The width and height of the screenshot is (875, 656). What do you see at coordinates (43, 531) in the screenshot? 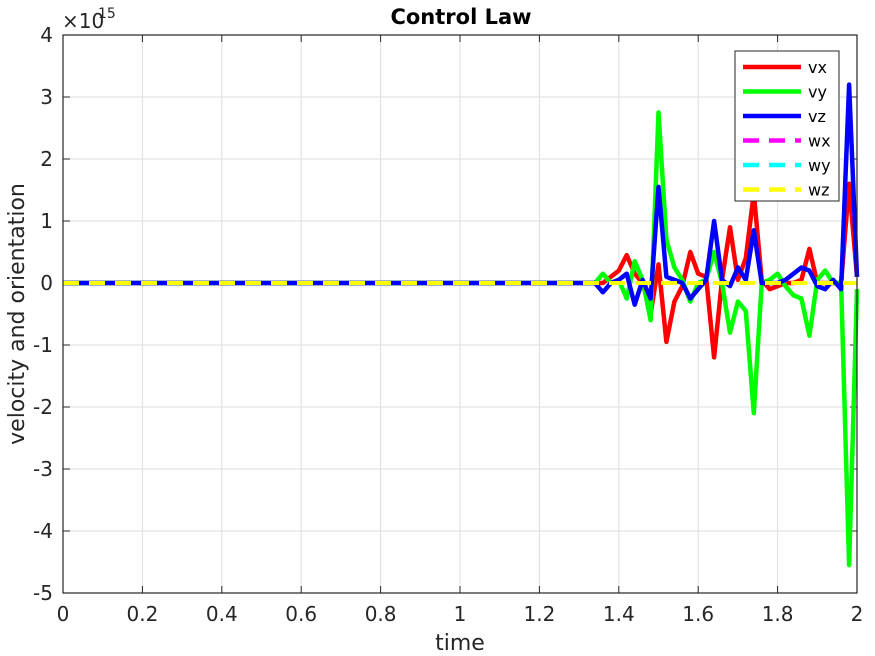
I see `y-tick-label: -4` at bounding box center [43, 531].